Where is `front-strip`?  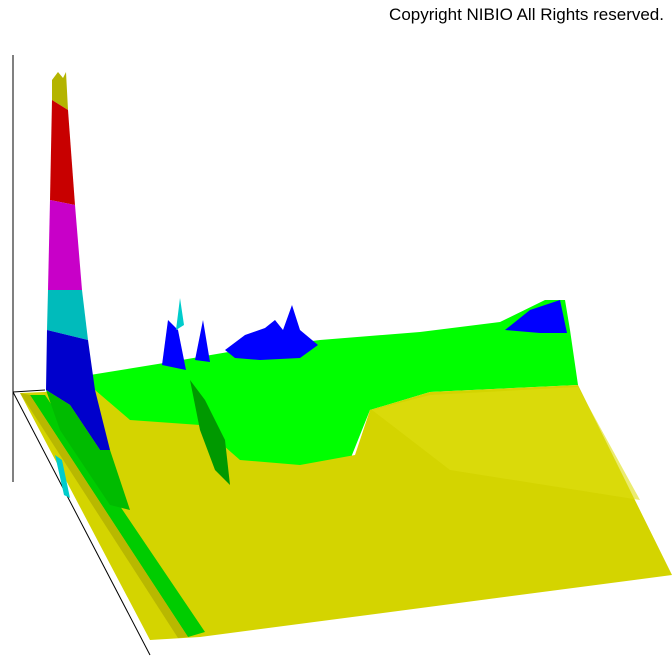 front-strip is located at coordinates (117, 516).